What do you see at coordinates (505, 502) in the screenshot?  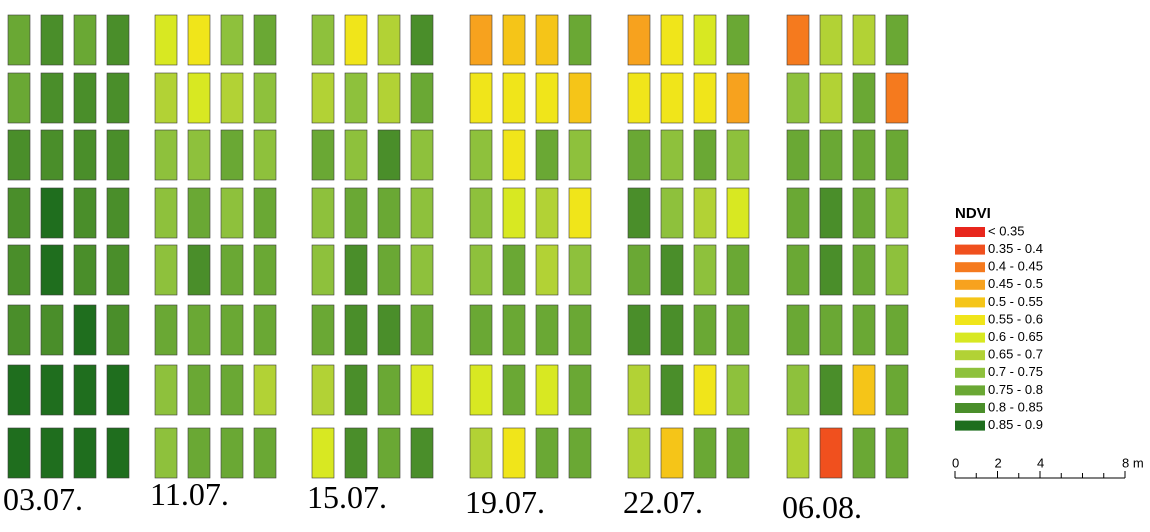 I see `date-label: 19.07.` at bounding box center [505, 502].